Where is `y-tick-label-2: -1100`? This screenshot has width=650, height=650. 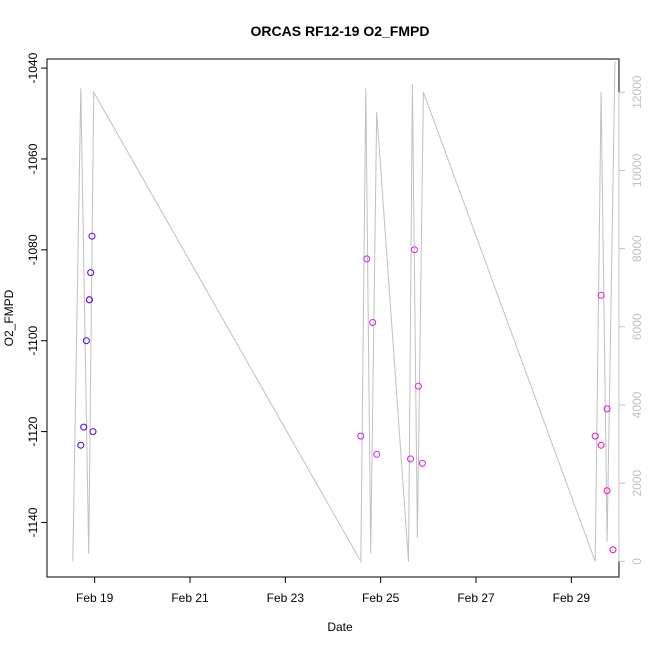
y-tick-label-2: -1100 is located at coordinates (33, 340).